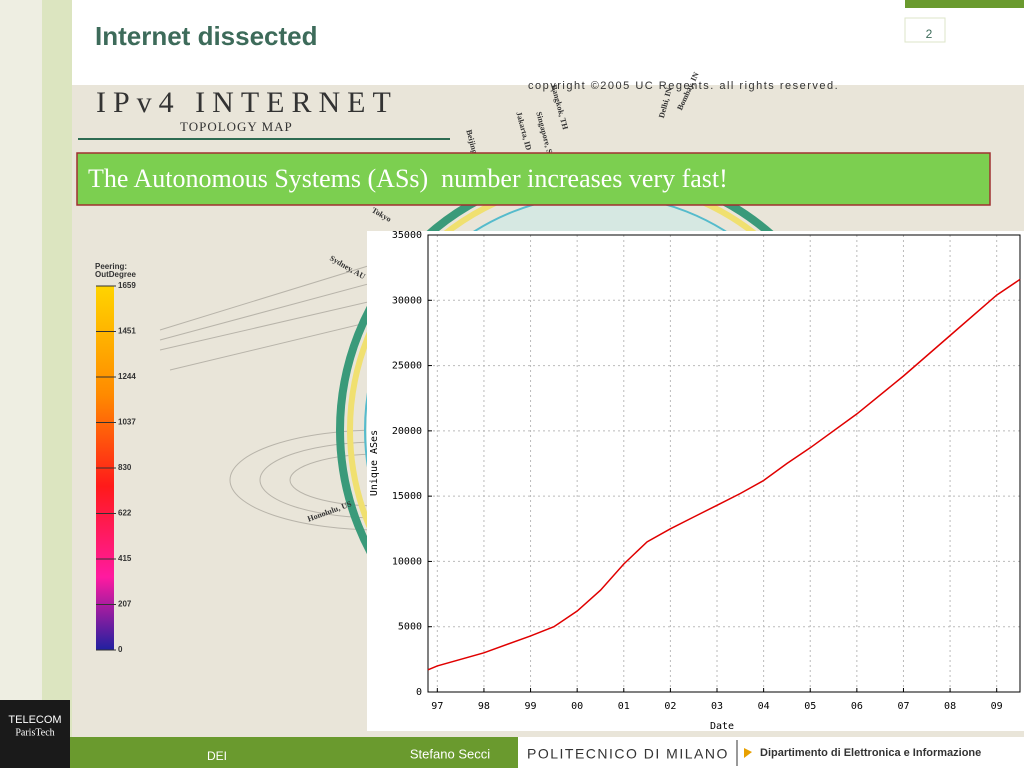 This screenshot has height=773, width=1024. Describe the element at coordinates (125, 604) in the screenshot. I see `legend-label: 207` at that location.